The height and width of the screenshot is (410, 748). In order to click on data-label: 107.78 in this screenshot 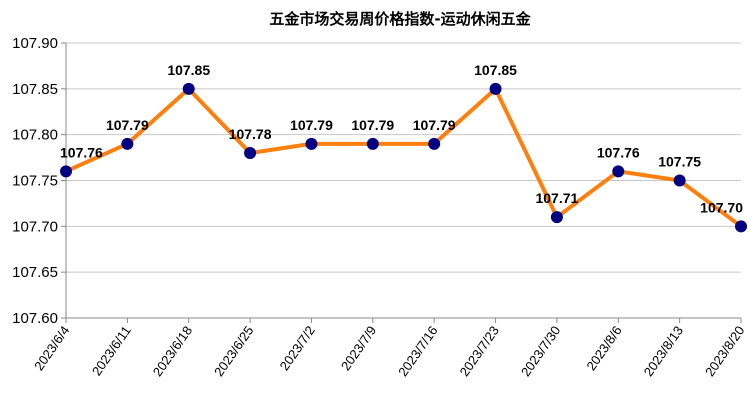, I will do `click(250, 134)`.